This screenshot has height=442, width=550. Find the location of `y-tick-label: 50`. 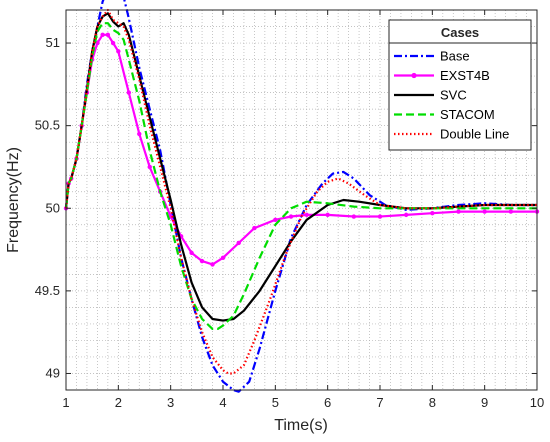

y-tick-label: 50 is located at coordinates (53, 207).